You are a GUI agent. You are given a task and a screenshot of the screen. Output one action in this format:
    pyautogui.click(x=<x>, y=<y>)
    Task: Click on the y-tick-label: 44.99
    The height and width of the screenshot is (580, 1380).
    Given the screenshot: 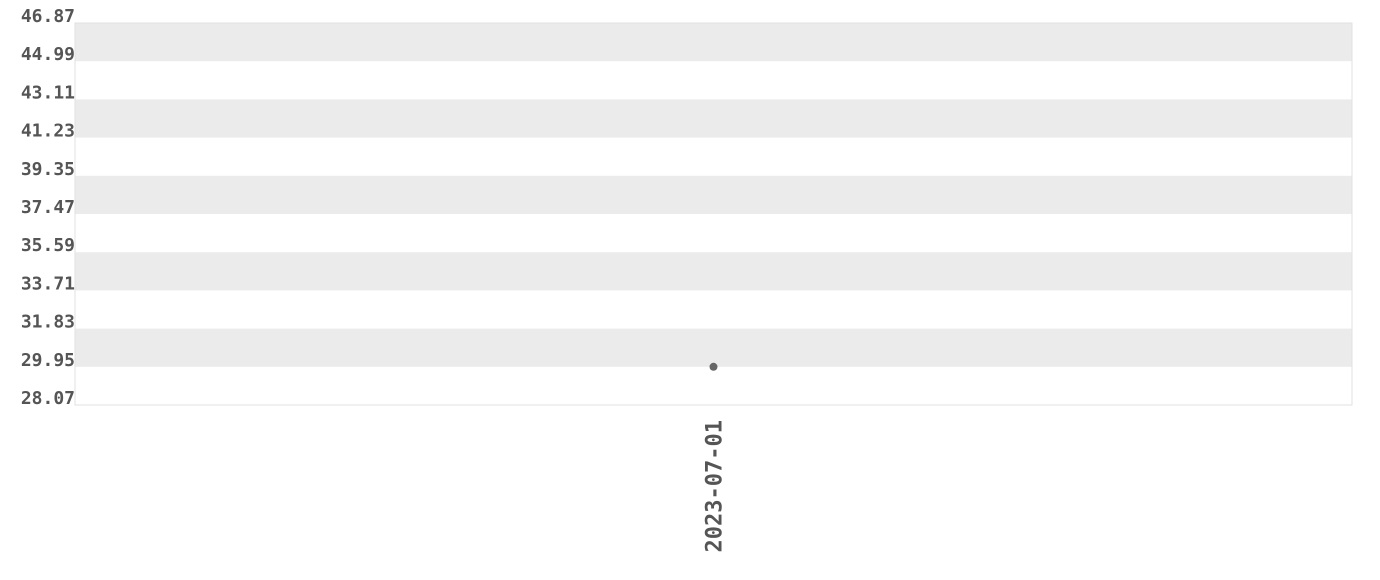 What is the action you would take?
    pyautogui.click(x=48, y=54)
    